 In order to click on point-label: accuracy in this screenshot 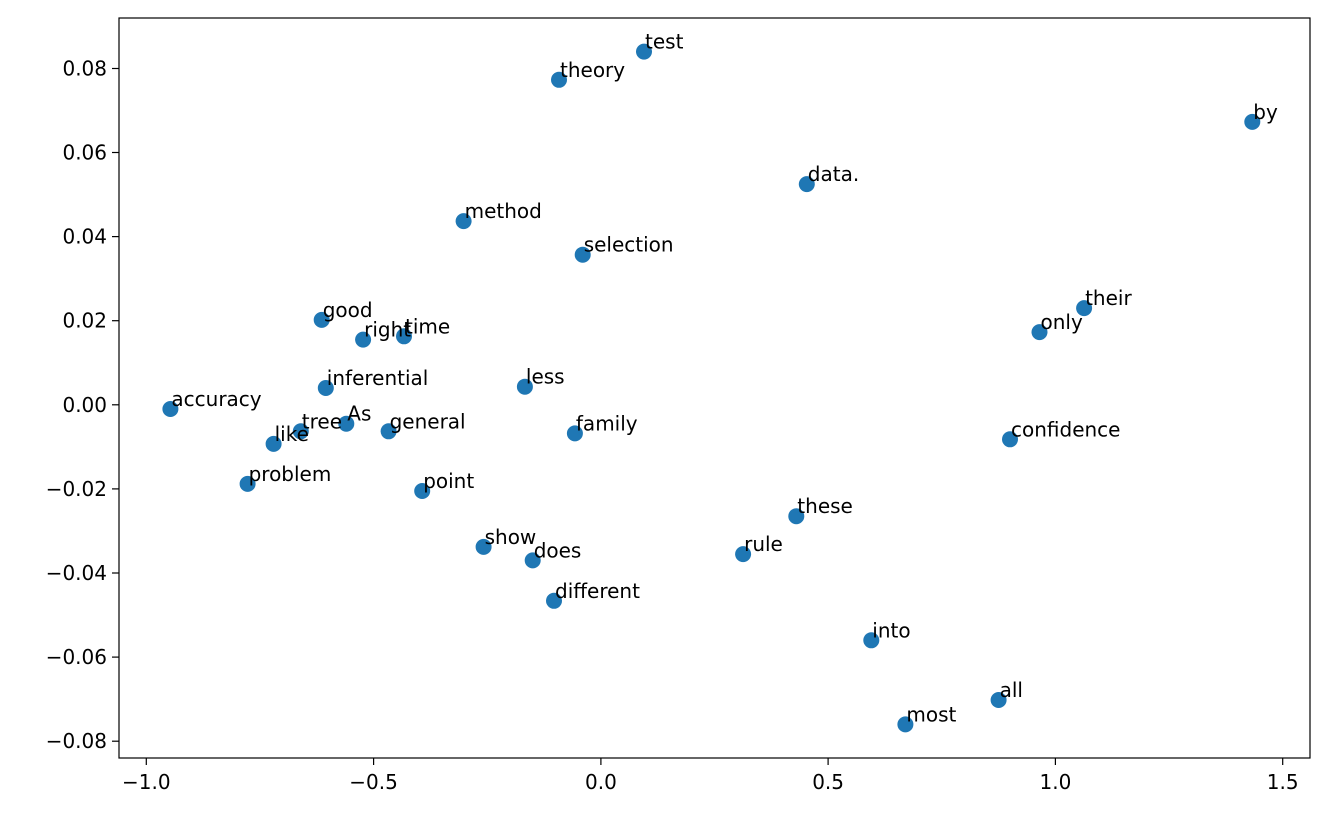, I will do `click(216, 399)`.